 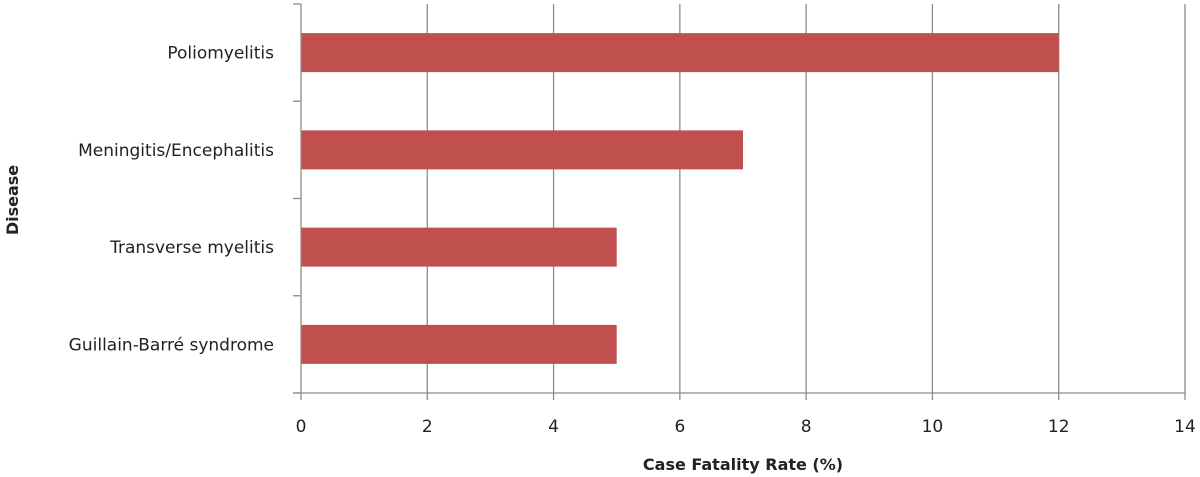 I want to click on category-label: Guillain-Barré syndrome, so click(x=171, y=345).